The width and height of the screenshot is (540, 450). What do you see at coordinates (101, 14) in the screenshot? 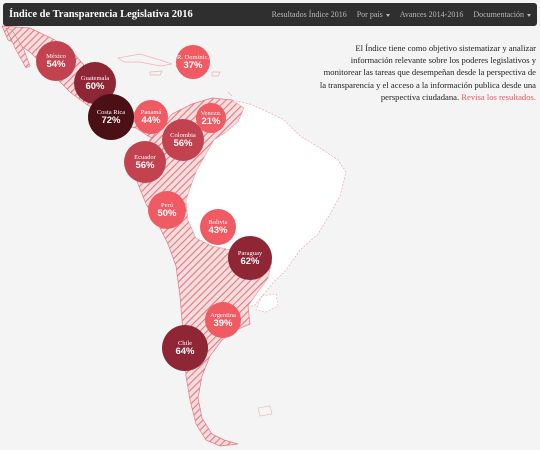
I see `brand-title: Índice de Transparencia Legislativa 2016` at bounding box center [101, 14].